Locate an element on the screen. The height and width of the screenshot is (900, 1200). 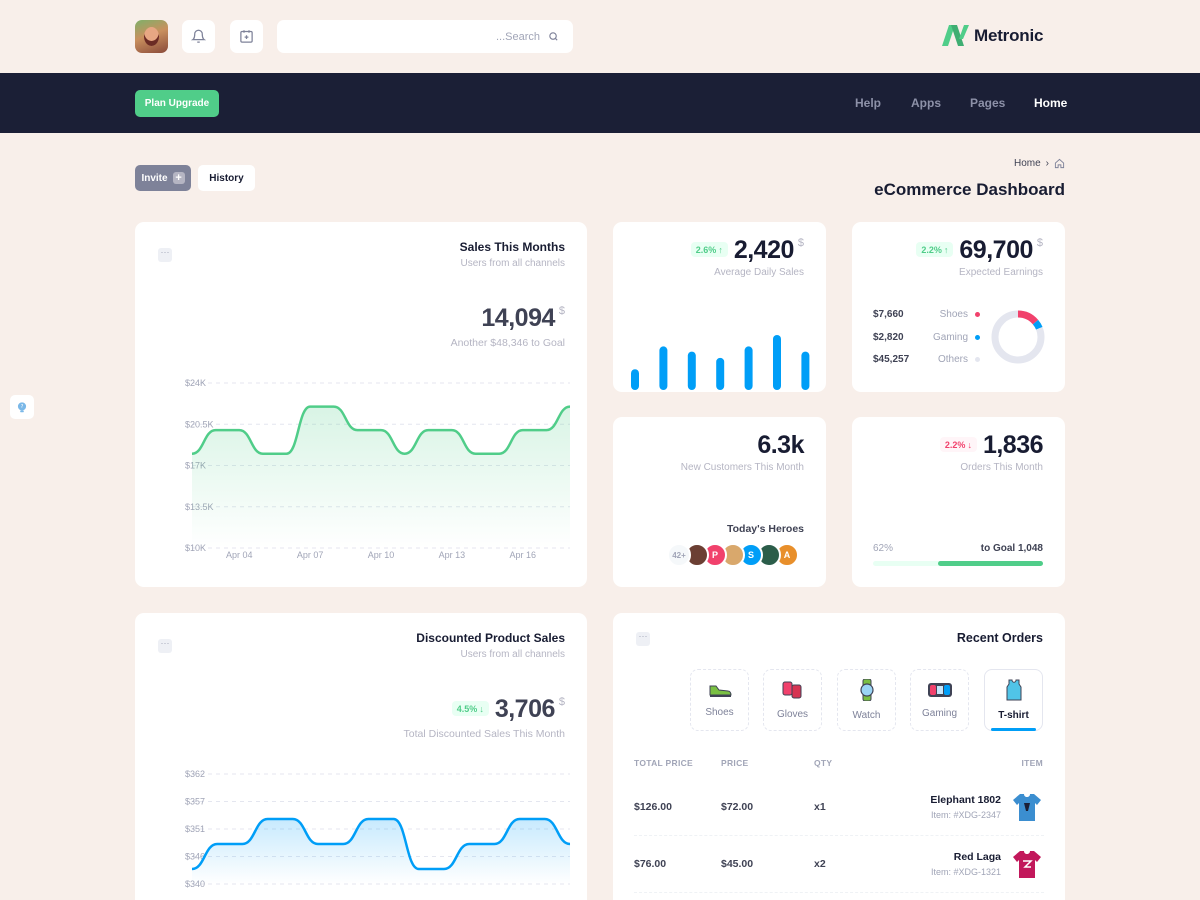
tab-watch: Watch is located at coordinates (866, 700).